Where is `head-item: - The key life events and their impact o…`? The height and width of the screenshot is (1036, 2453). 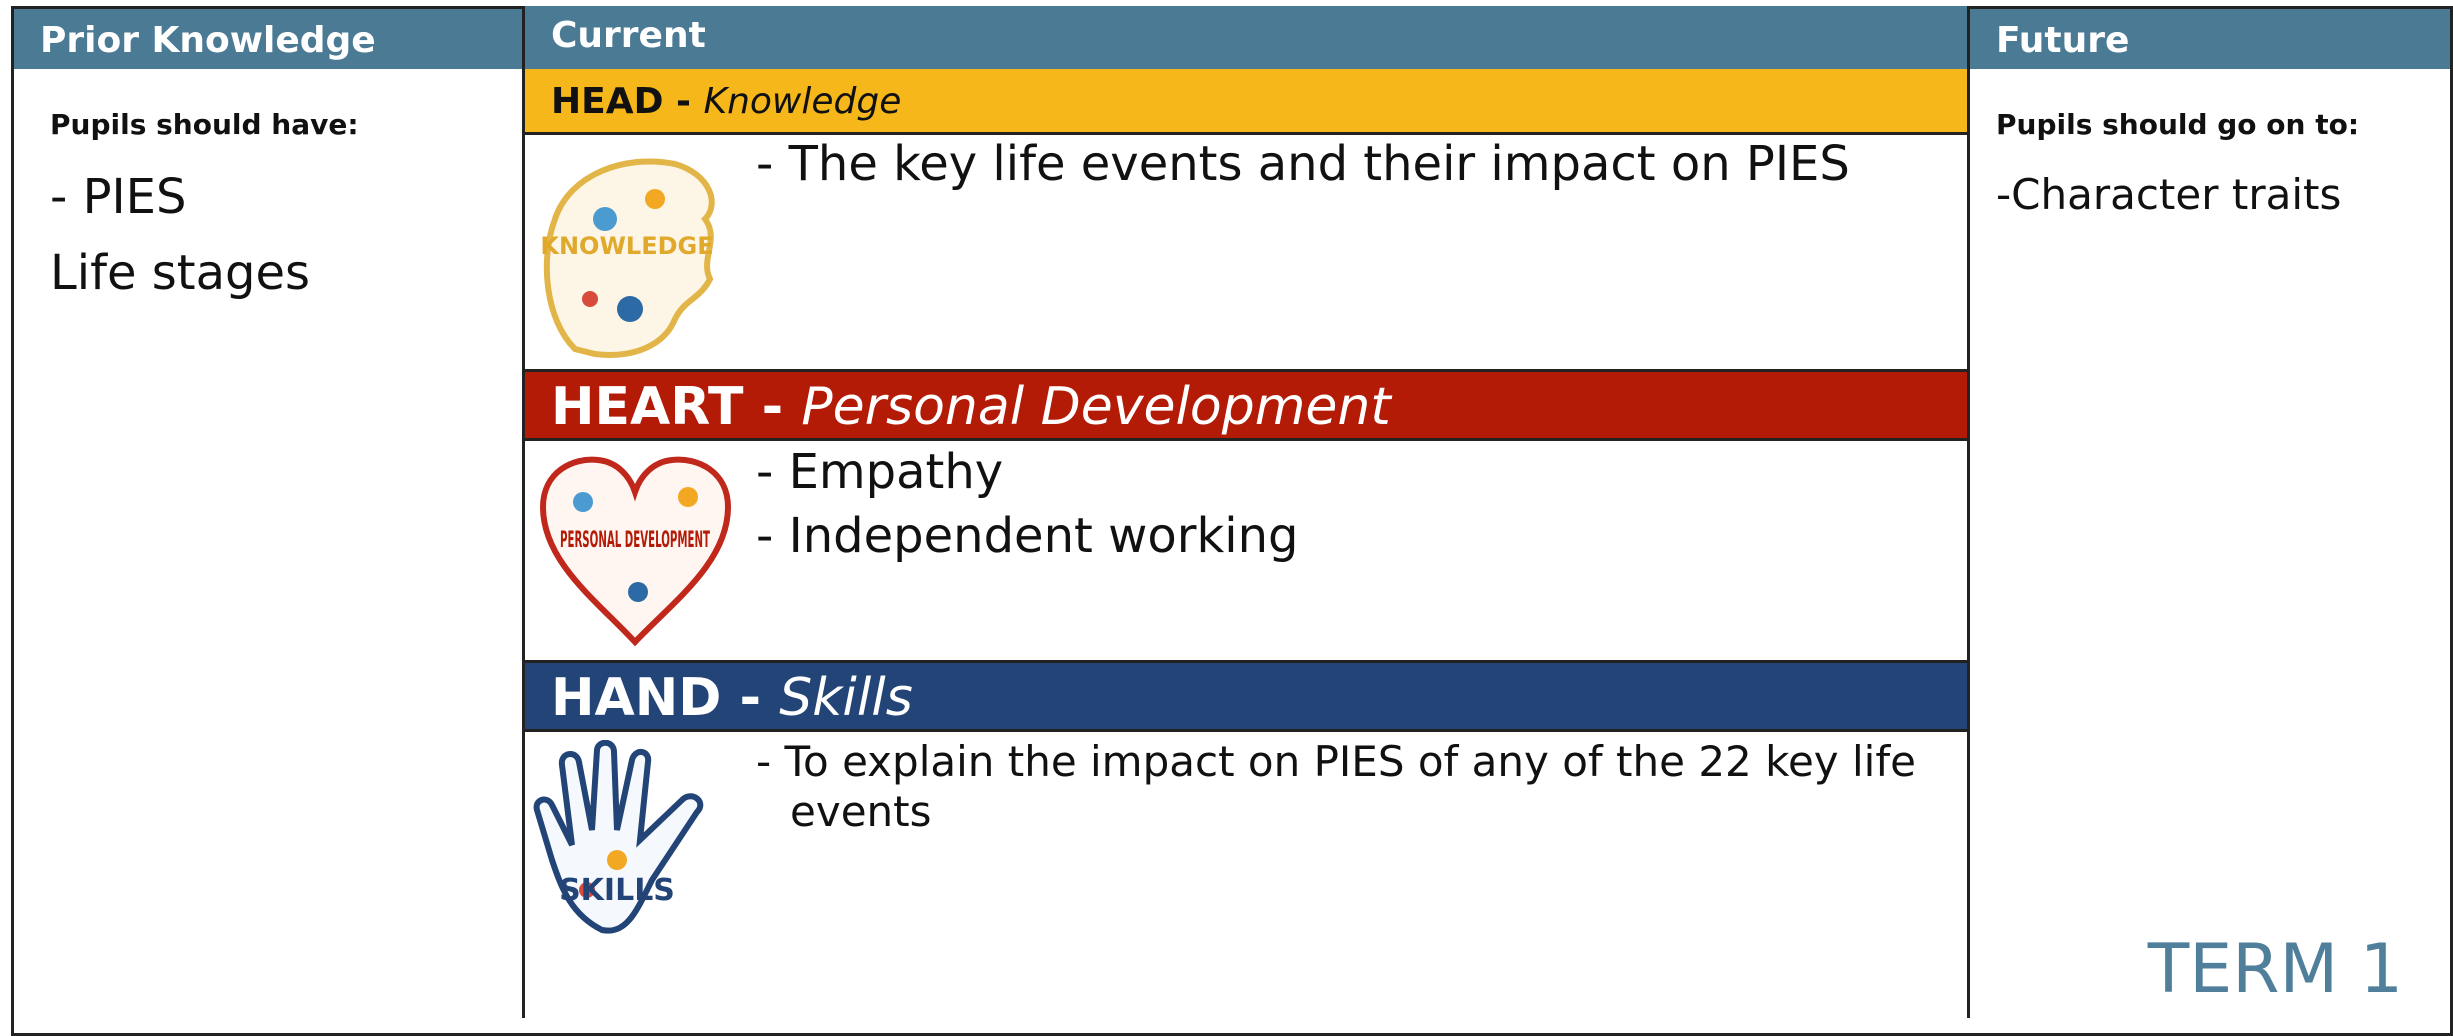
head-item: - The key life events and their impact o… is located at coordinates (1303, 164).